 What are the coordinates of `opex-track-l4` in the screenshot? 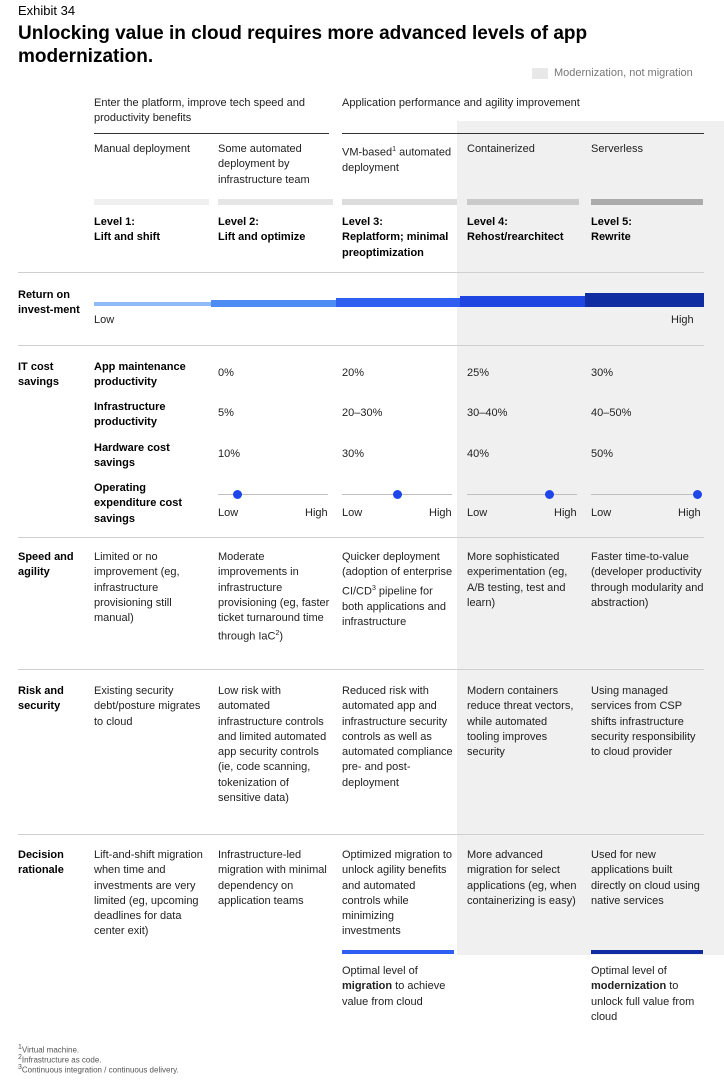 It's located at (522, 494).